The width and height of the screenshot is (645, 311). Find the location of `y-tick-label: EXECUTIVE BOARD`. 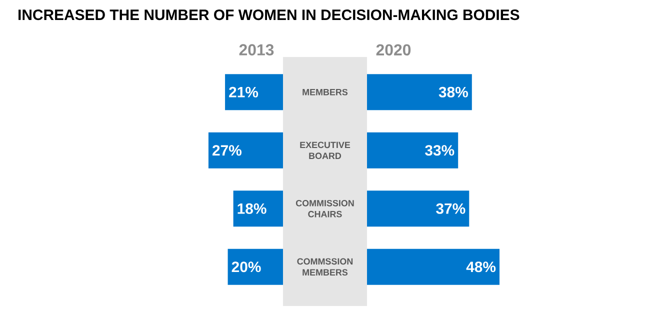

y-tick-label: EXECUTIVE BOARD is located at coordinates (325, 151).